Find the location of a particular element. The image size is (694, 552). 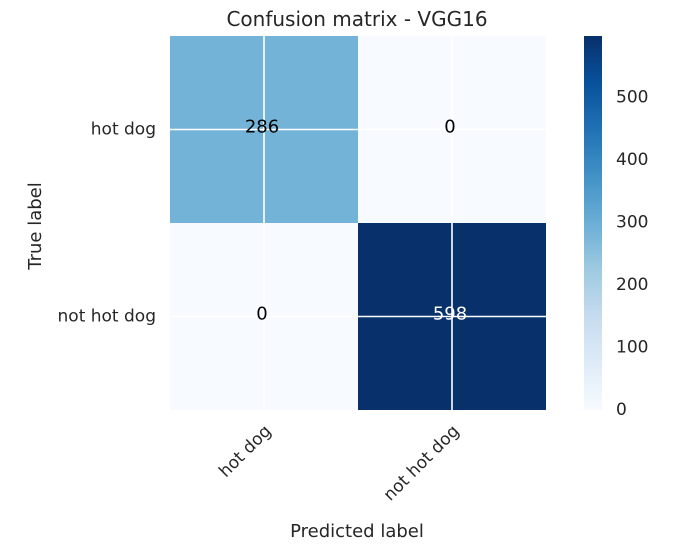

chart-title: Confusion matrix - VGG16 is located at coordinates (356, 19).